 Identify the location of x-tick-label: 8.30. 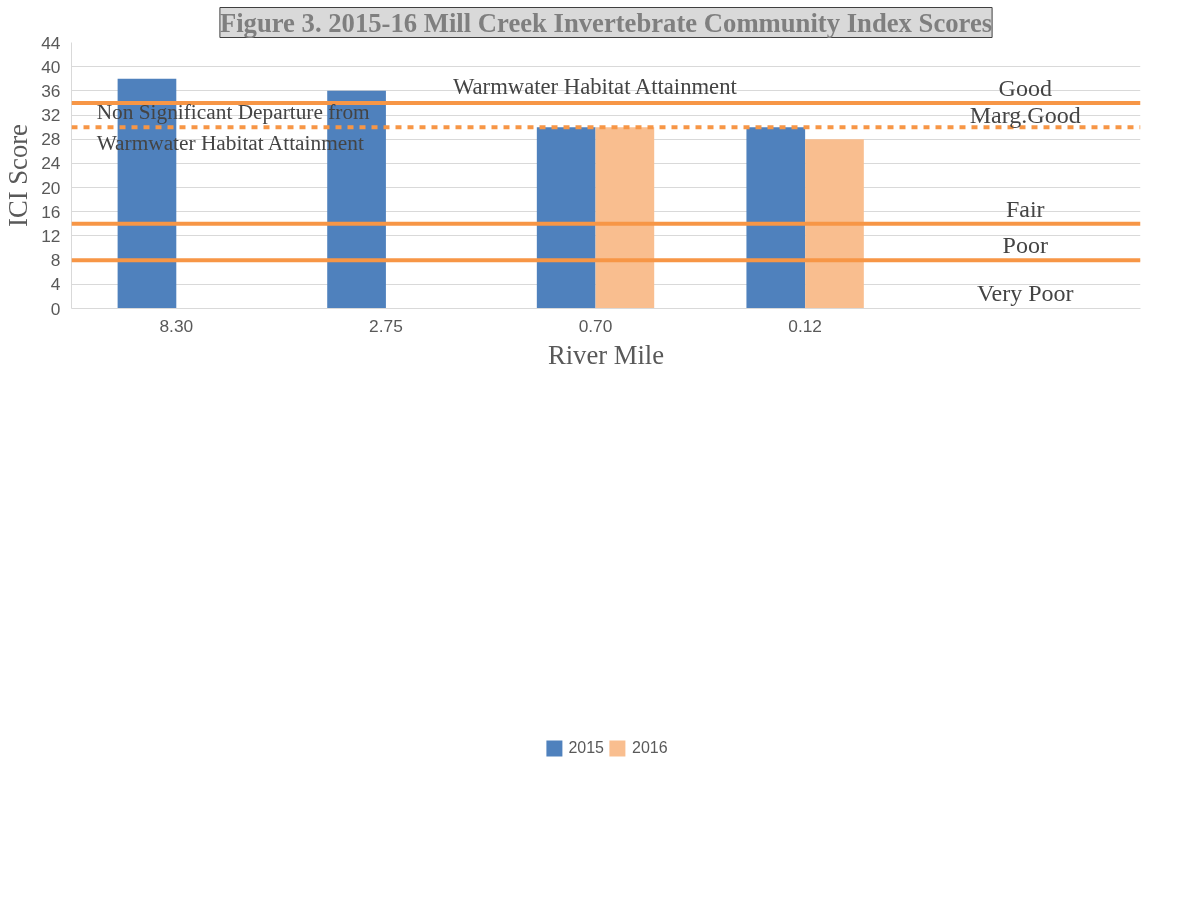
(176, 325).